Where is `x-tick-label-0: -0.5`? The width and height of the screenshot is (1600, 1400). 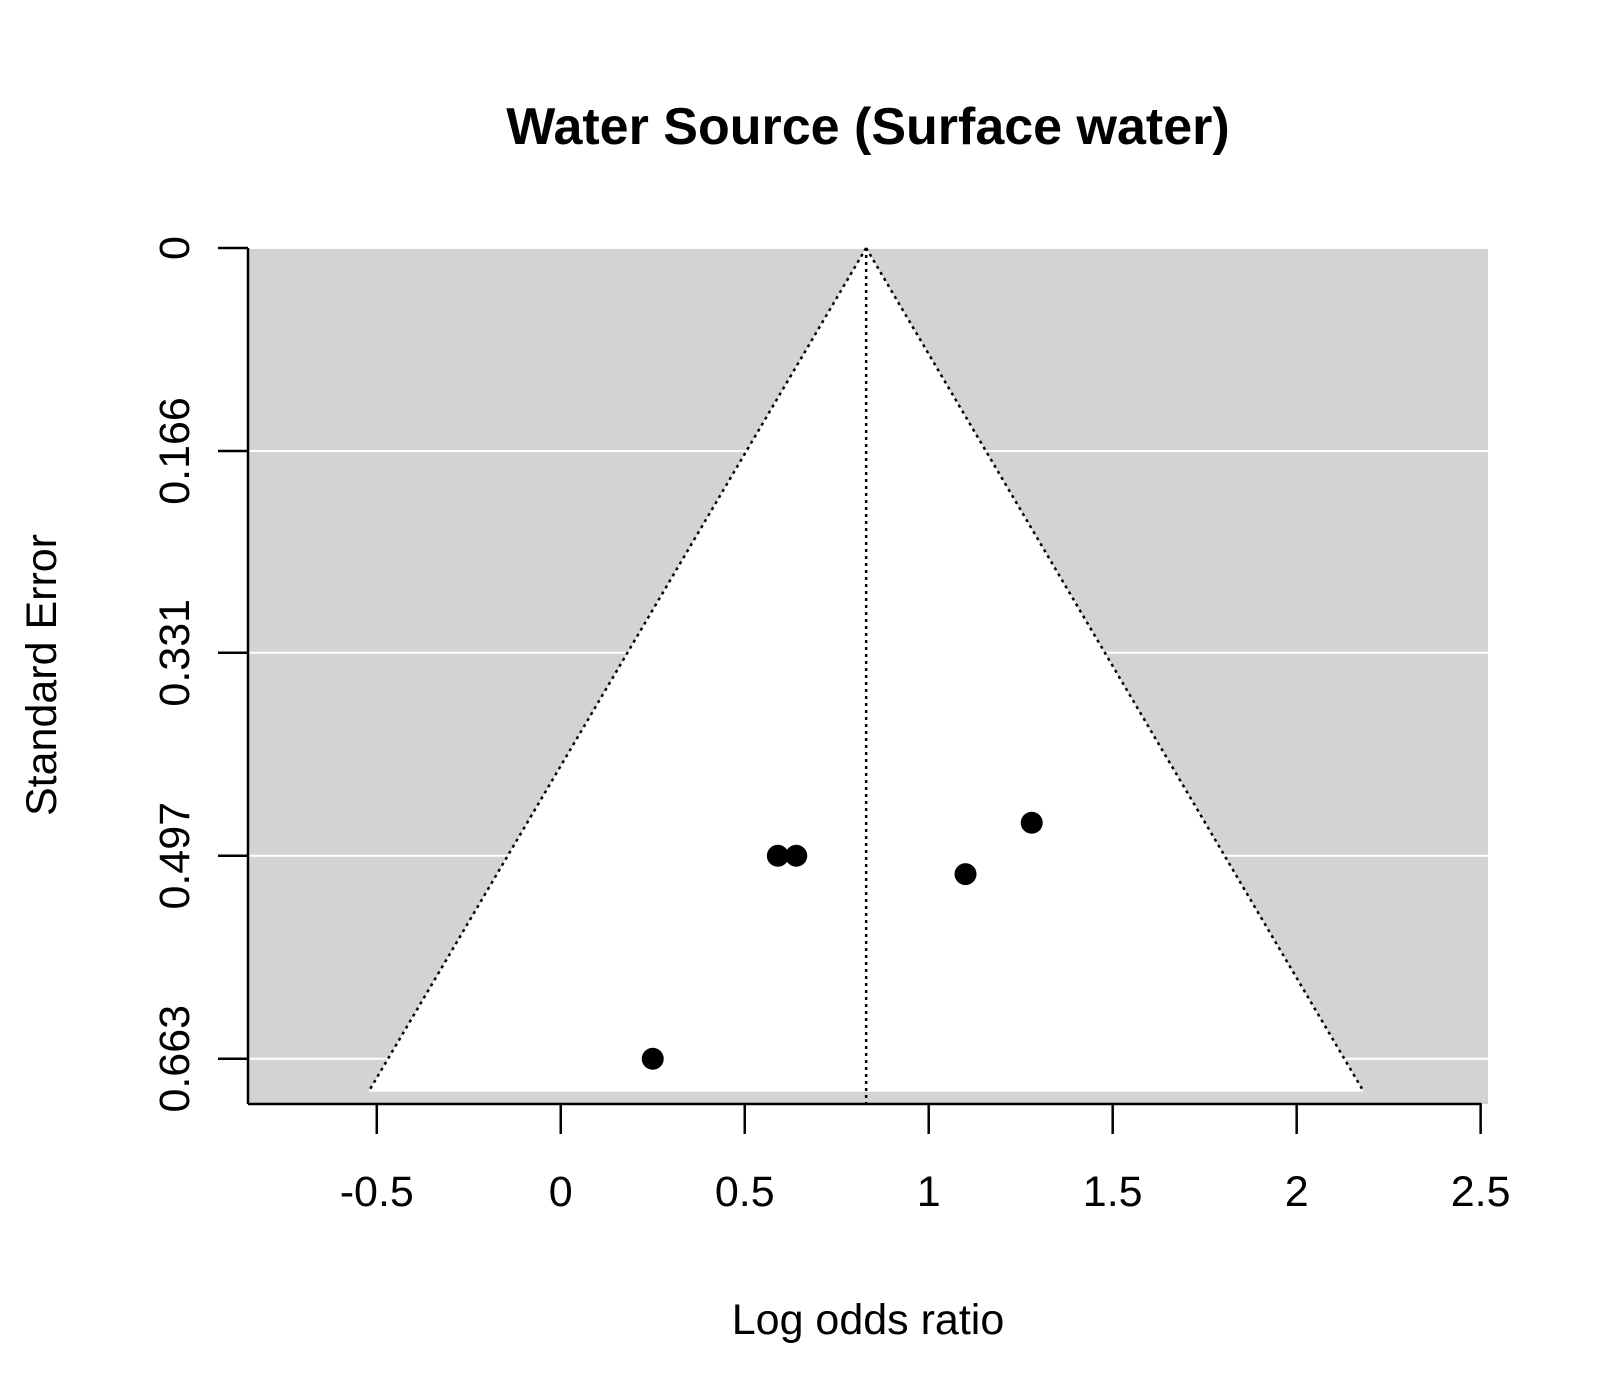 x-tick-label-0: -0.5 is located at coordinates (377, 1192).